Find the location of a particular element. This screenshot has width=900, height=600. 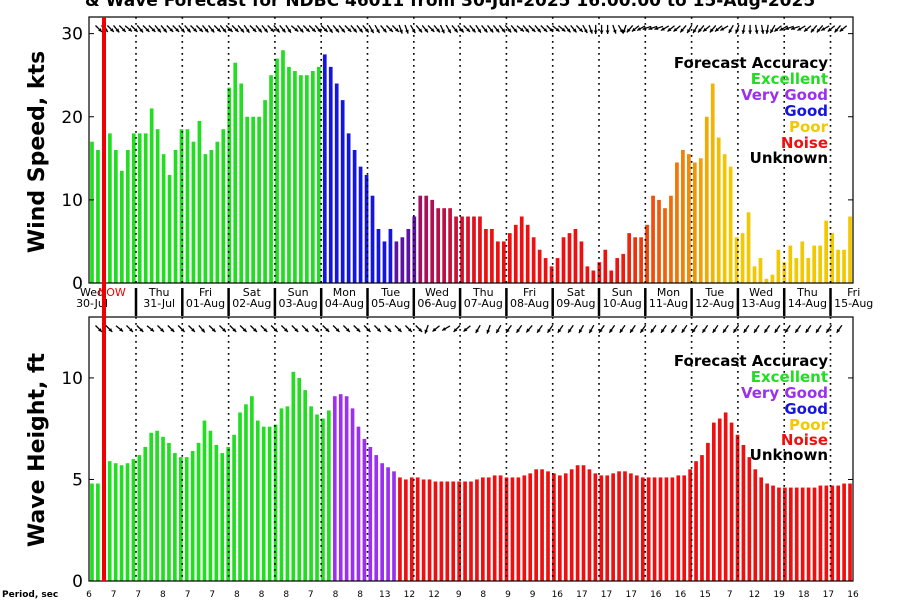

period-value: 7 is located at coordinates (311, 595).